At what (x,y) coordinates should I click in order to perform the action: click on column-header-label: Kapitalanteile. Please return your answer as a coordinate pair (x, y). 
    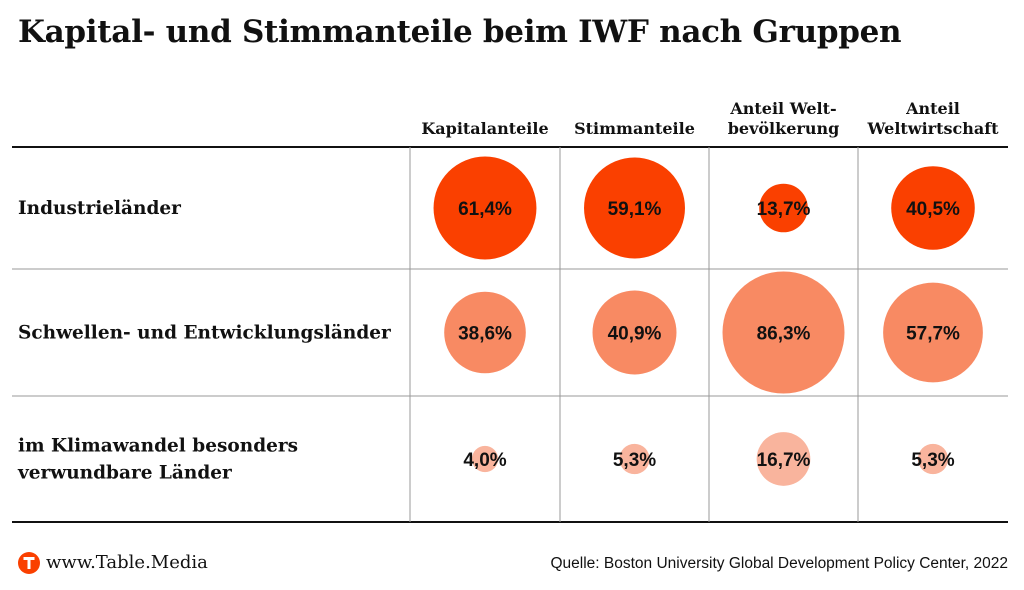
    Looking at the image, I should click on (484, 128).